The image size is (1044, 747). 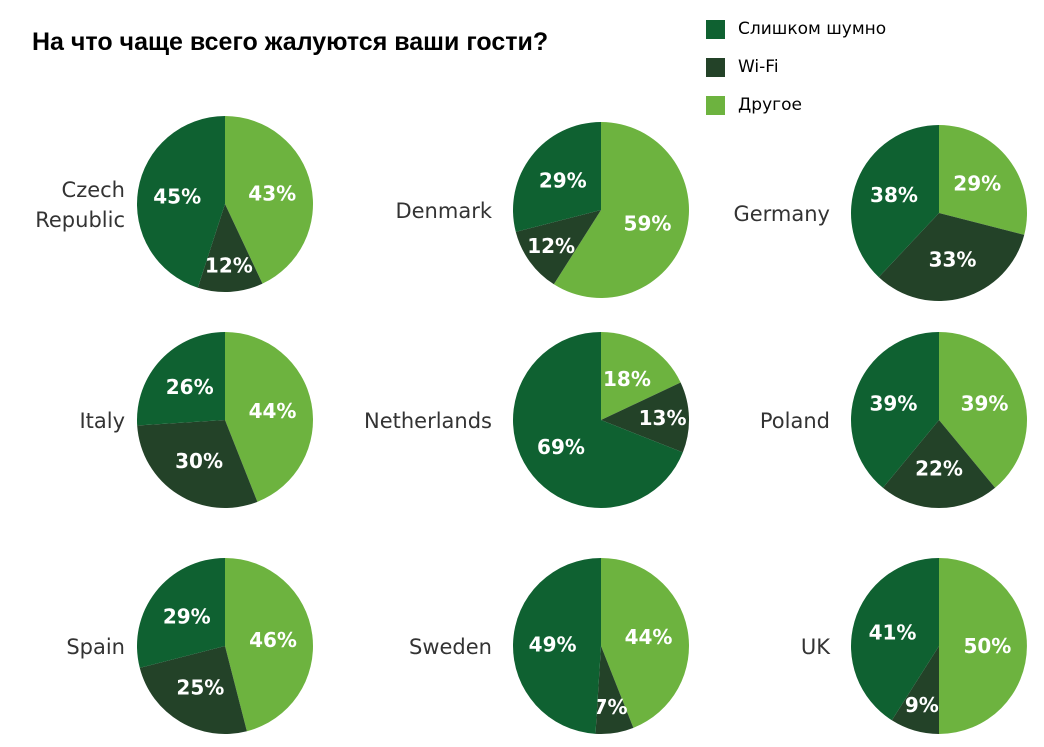 I want to click on pie-sweden: 44% 7% 49% Sweden, so click(x=549, y=646).